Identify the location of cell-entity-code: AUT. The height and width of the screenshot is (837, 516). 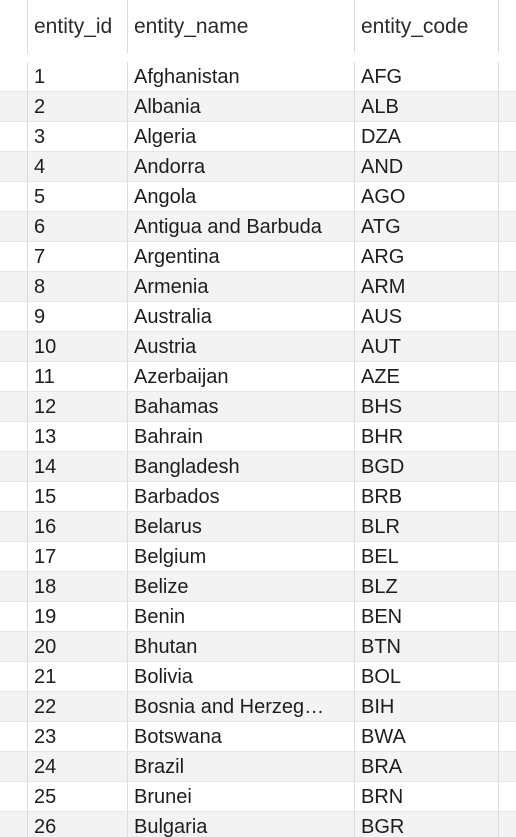
(427, 347).